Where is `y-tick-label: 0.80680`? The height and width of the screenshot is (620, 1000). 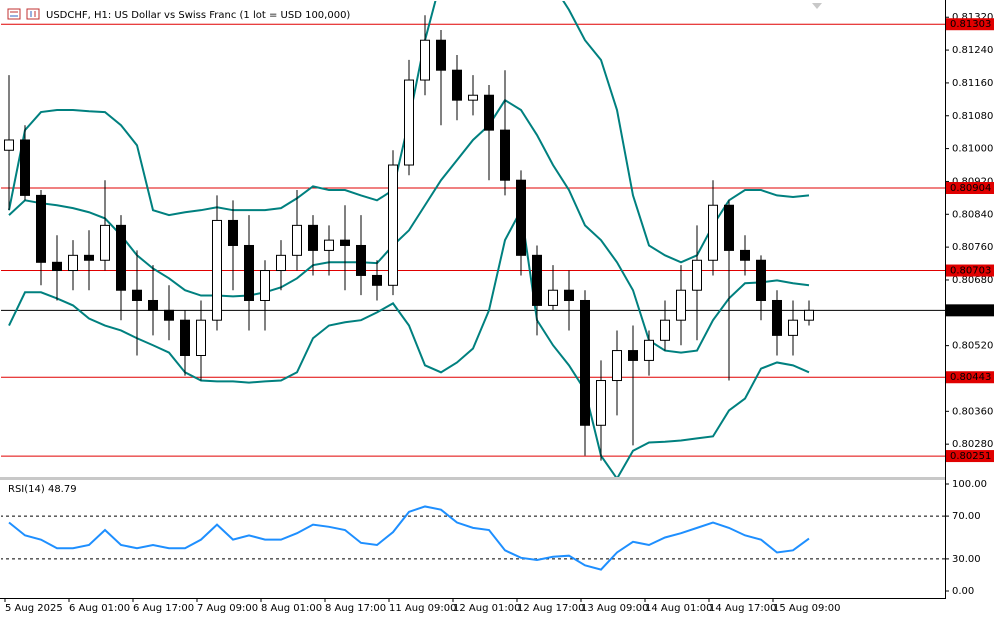
y-tick-label: 0.80680 is located at coordinates (972, 280).